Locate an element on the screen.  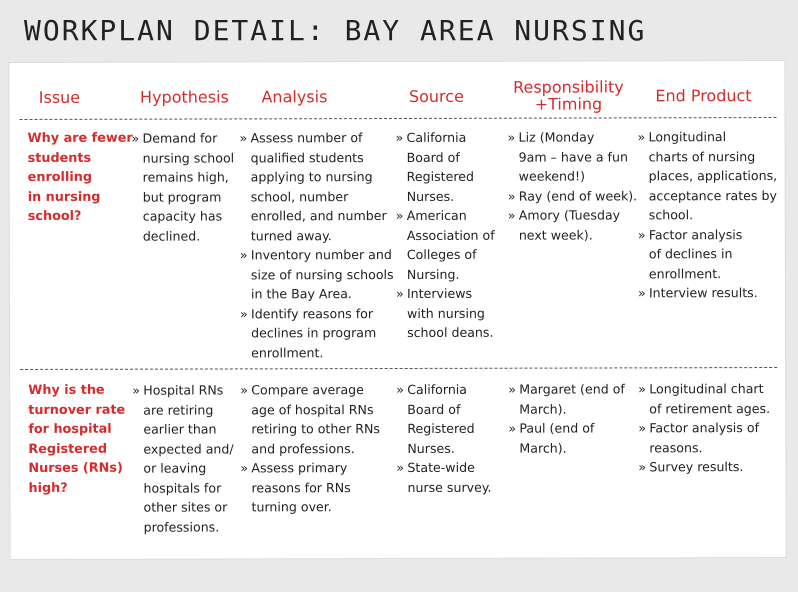
header-hypothesis: Hypothesis is located at coordinates (184, 96).